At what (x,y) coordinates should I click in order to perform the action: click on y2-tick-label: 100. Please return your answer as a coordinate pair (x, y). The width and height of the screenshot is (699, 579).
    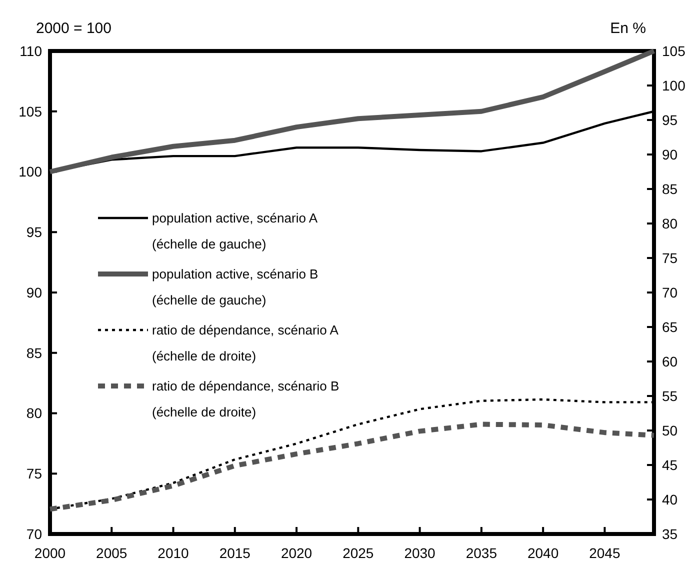
    Looking at the image, I should click on (674, 85).